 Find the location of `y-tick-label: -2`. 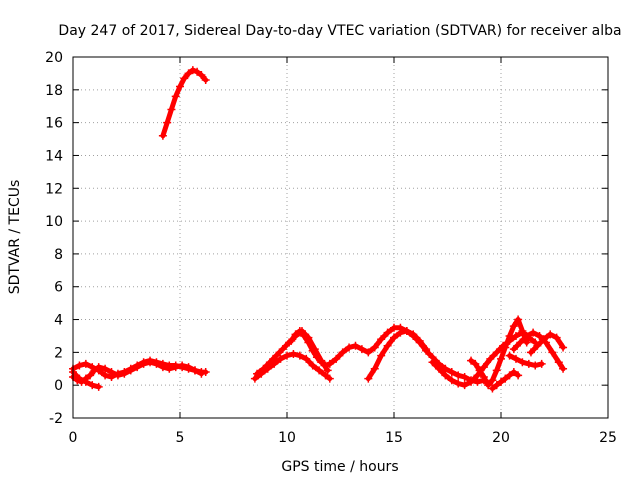

y-tick-label: -2 is located at coordinates (56, 419).